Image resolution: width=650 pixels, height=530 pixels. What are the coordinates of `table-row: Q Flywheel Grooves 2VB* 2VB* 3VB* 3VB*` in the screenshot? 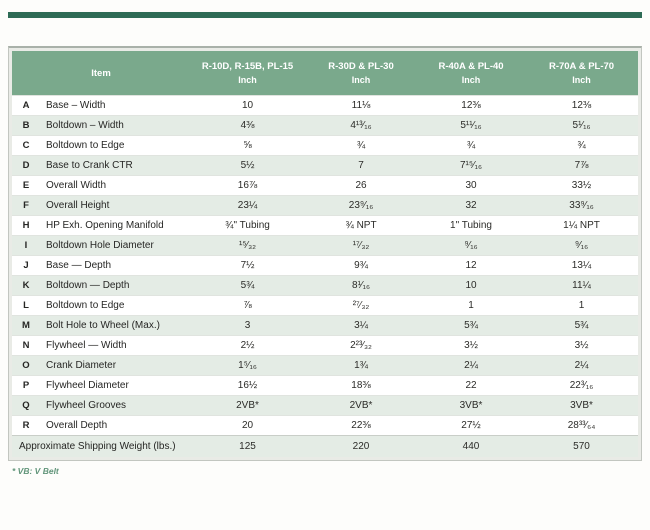 It's located at (325, 405).